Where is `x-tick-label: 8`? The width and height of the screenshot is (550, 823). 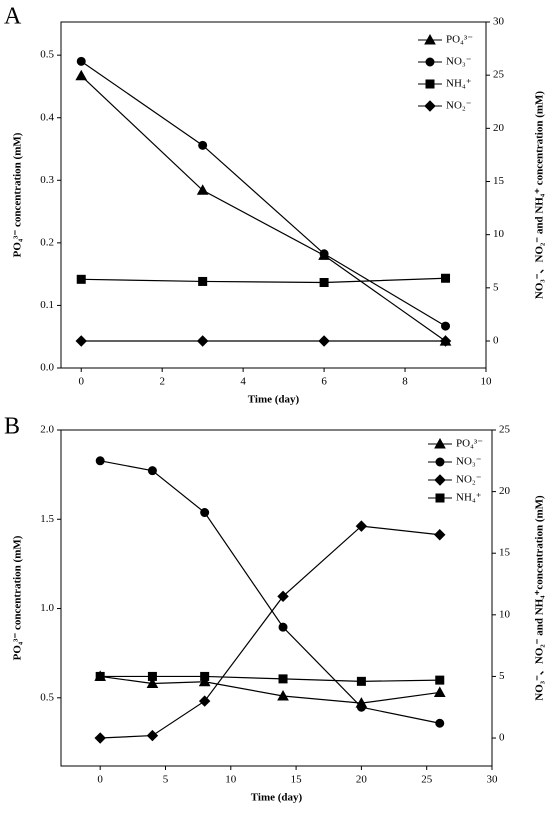
x-tick-label: 8 is located at coordinates (405, 382).